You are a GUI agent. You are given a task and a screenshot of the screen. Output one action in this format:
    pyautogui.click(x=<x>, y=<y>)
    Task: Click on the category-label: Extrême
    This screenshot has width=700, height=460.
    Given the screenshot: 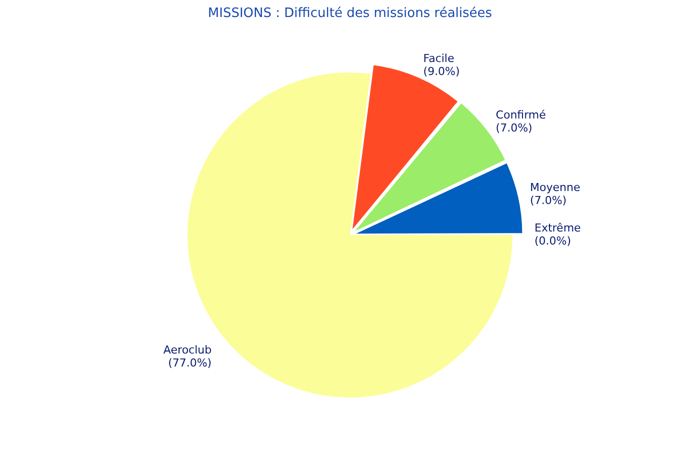 What is the action you would take?
    pyautogui.click(x=557, y=227)
    